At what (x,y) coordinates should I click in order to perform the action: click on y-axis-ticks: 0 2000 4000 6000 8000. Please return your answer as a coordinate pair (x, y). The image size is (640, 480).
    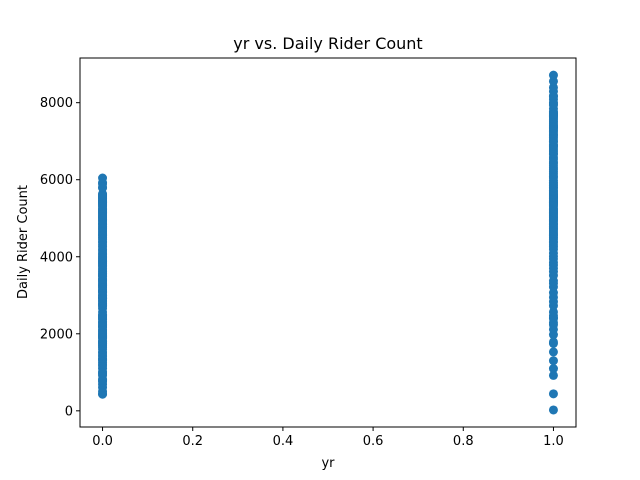
    Looking at the image, I should click on (60, 257).